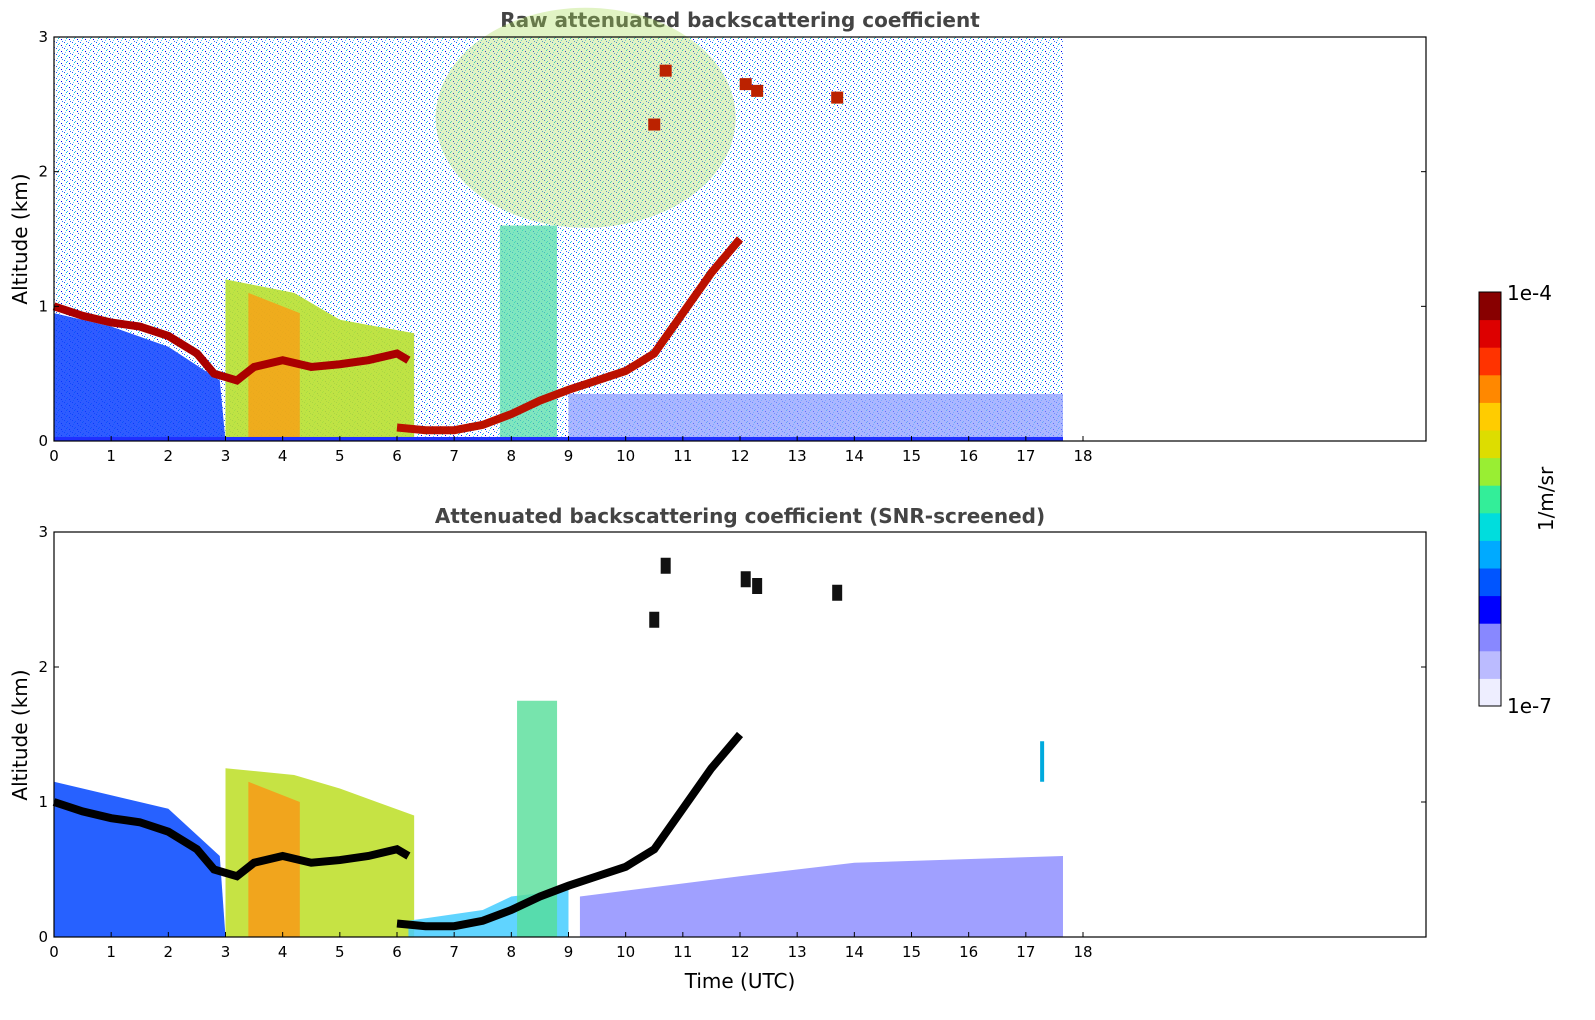  Describe the element at coordinates (570, 335) in the screenshot. I see `rising-layer-line` at that location.